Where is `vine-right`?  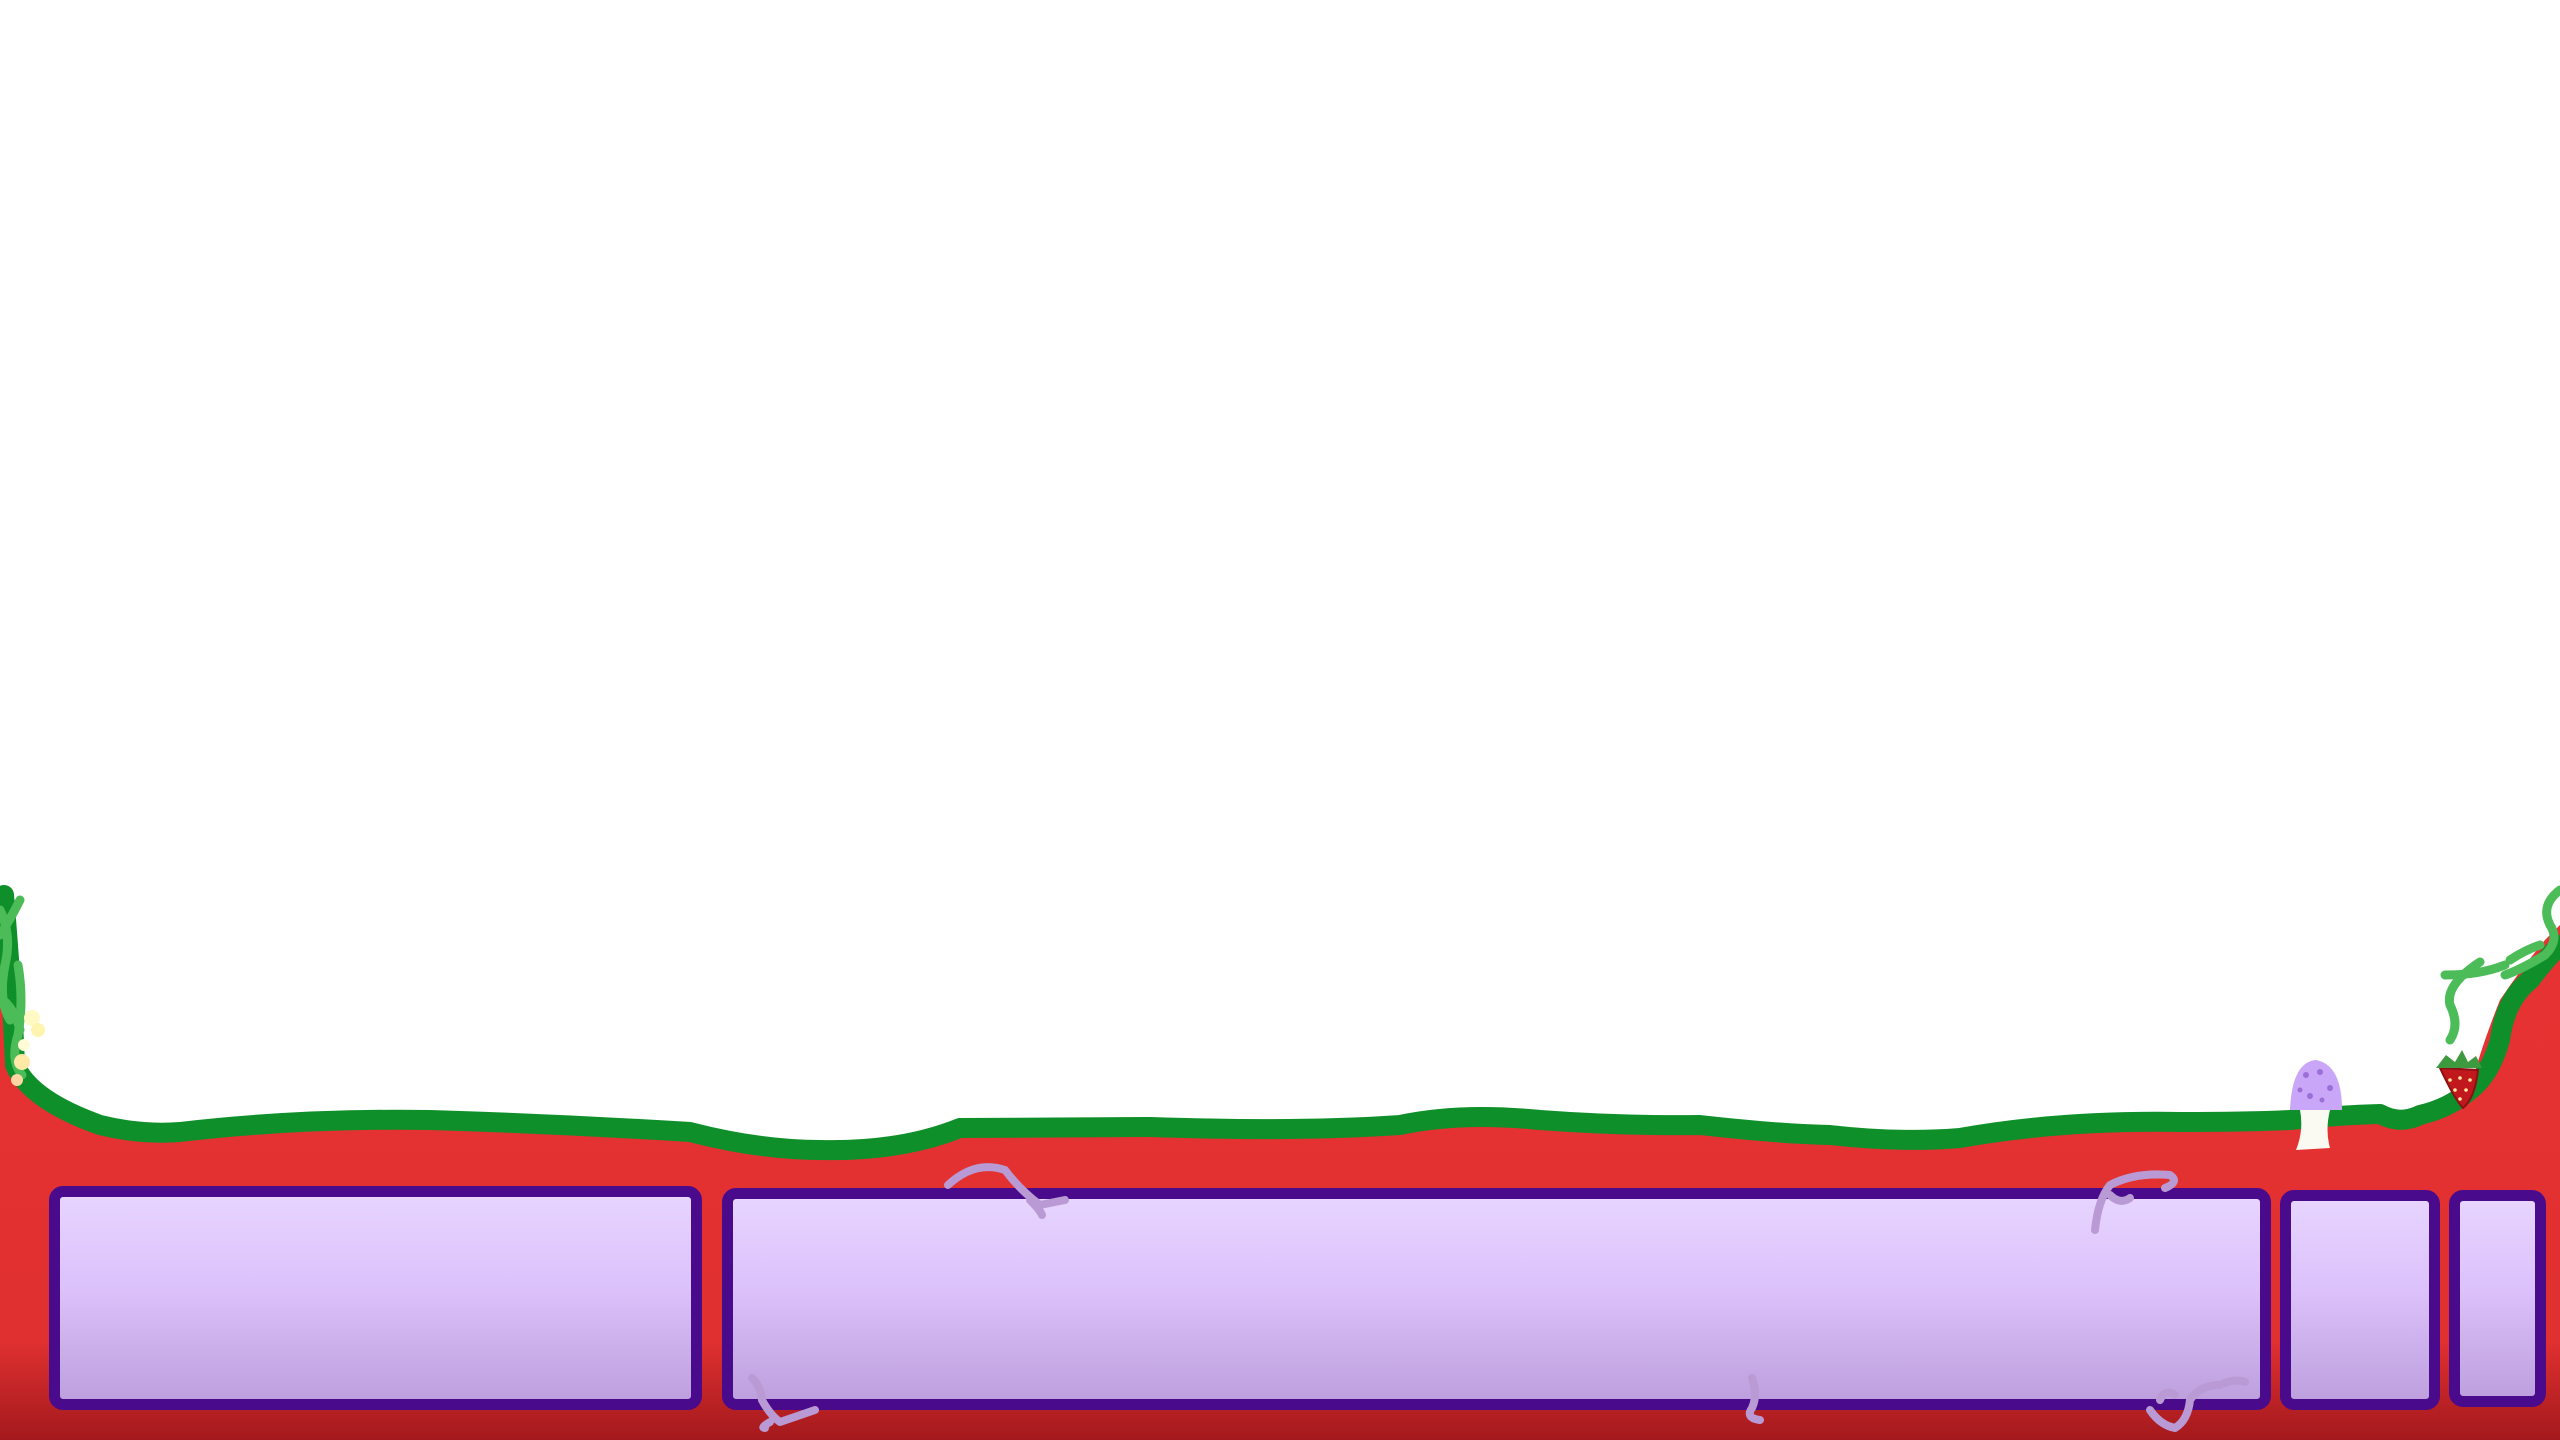
vine-right is located at coordinates (2500, 965).